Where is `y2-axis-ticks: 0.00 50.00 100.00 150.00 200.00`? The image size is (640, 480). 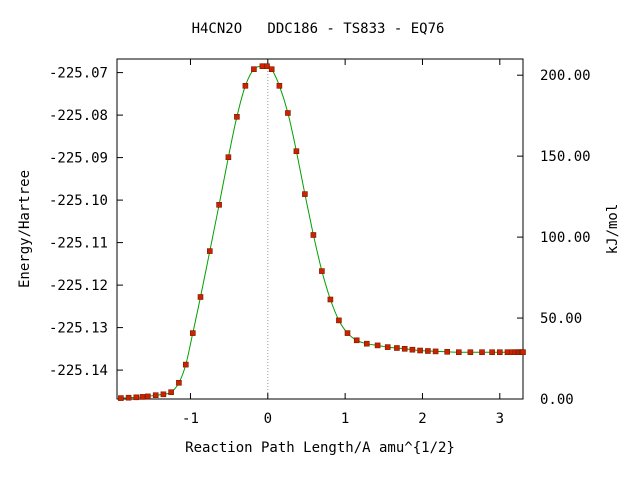 y2-axis-ticks: 0.00 50.00 100.00 150.00 200.00 is located at coordinates (554, 238).